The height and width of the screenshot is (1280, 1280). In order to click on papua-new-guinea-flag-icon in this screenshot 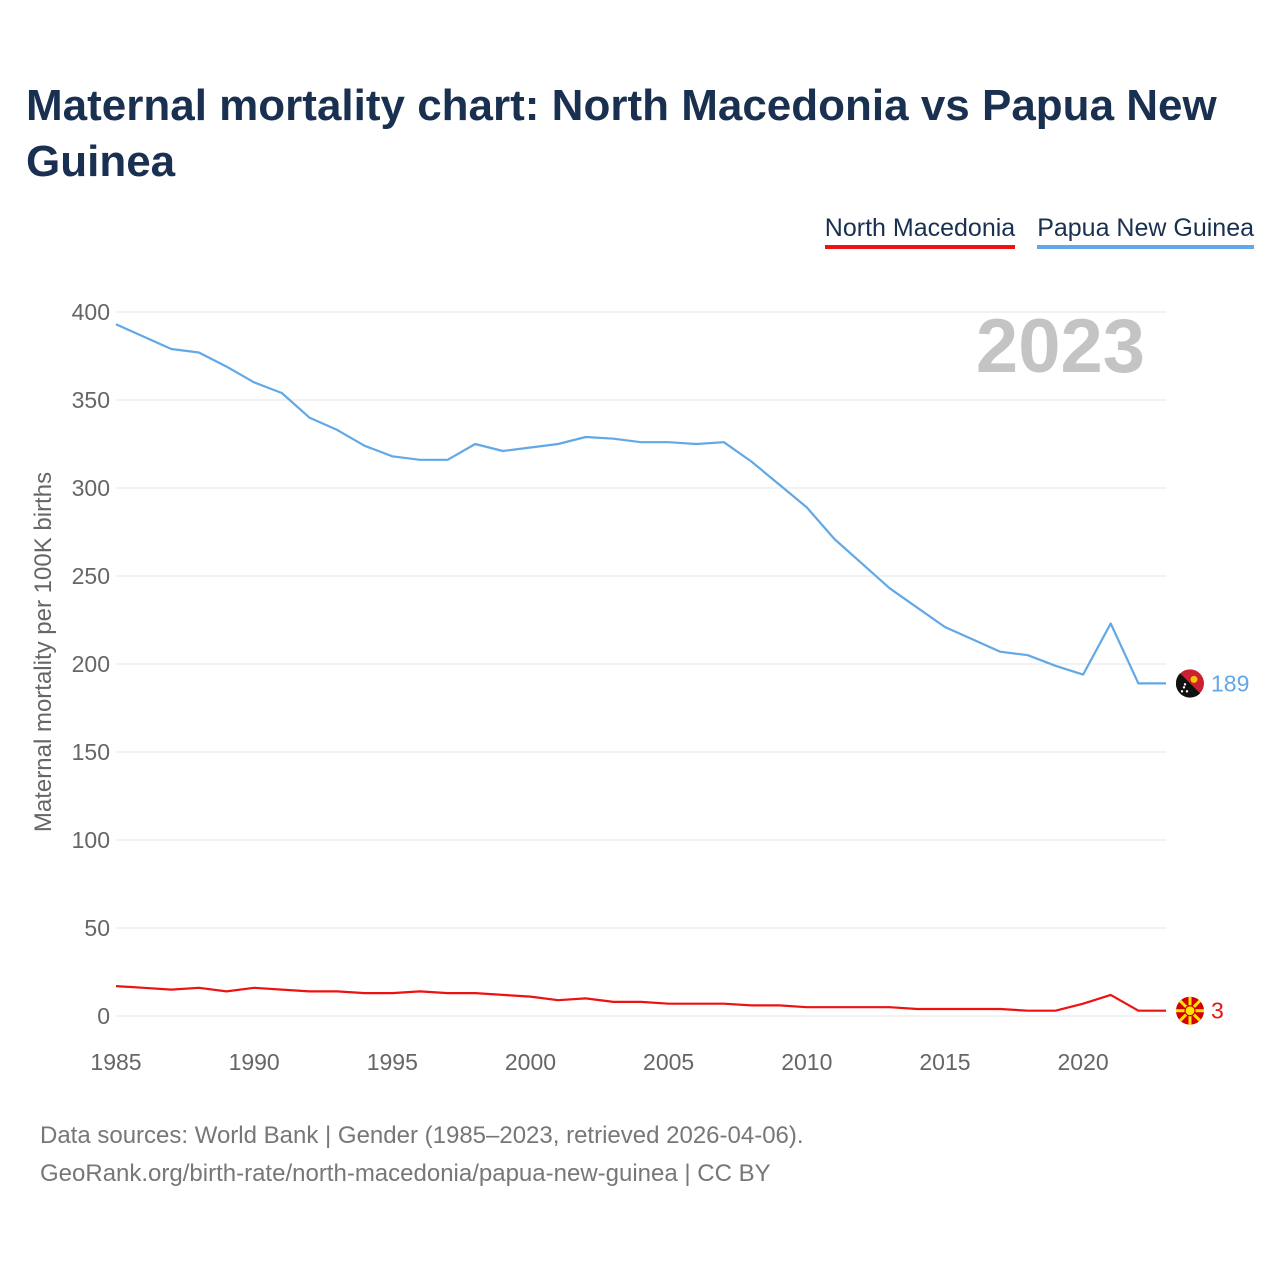, I will do `click(1189, 683)`.